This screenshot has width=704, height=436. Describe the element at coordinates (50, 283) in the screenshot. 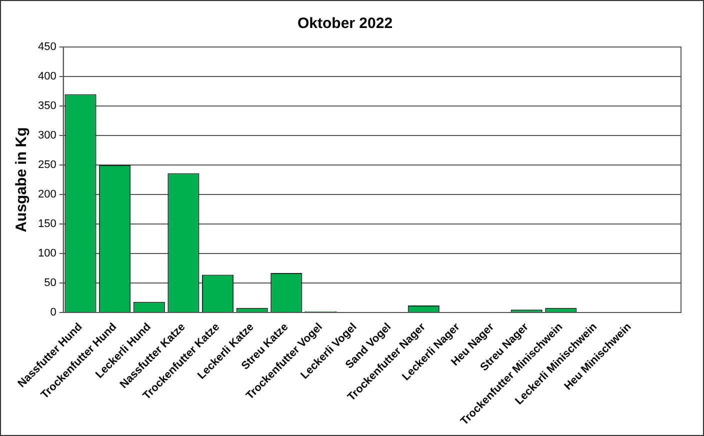

I see `y-tick-label: 50` at that location.